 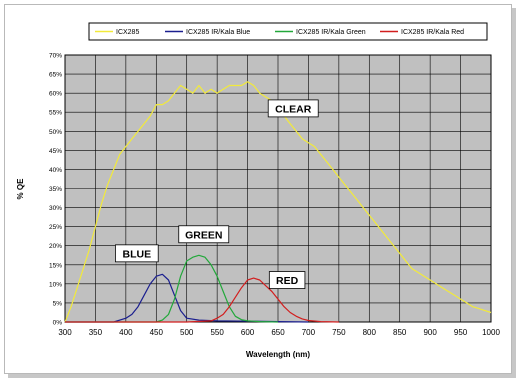 What do you see at coordinates (55, 94) in the screenshot?
I see `y-tick-label: 60%` at bounding box center [55, 94].